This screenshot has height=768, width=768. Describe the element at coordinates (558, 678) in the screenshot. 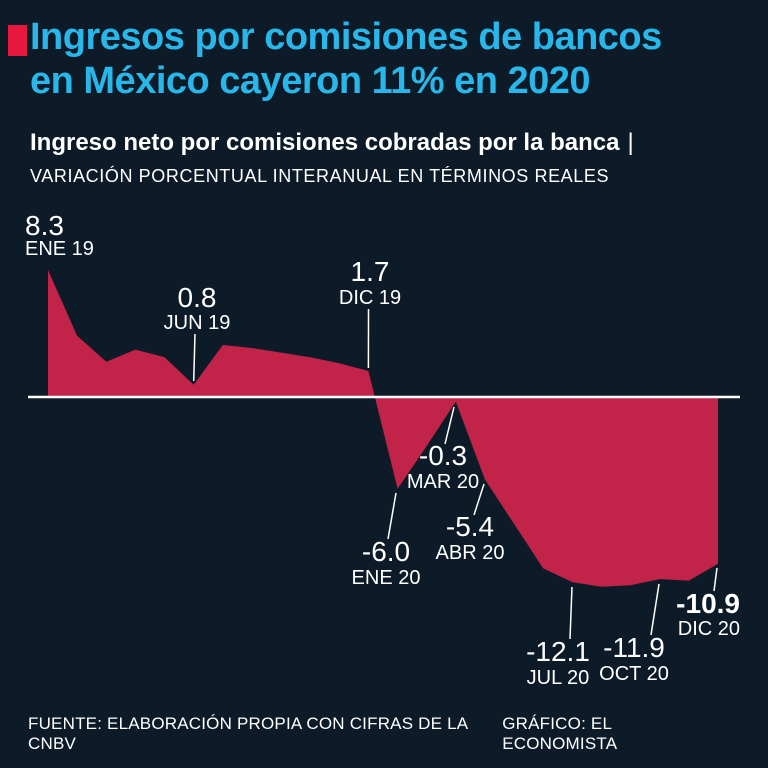

I see `annotation-date: JUL 20` at that location.